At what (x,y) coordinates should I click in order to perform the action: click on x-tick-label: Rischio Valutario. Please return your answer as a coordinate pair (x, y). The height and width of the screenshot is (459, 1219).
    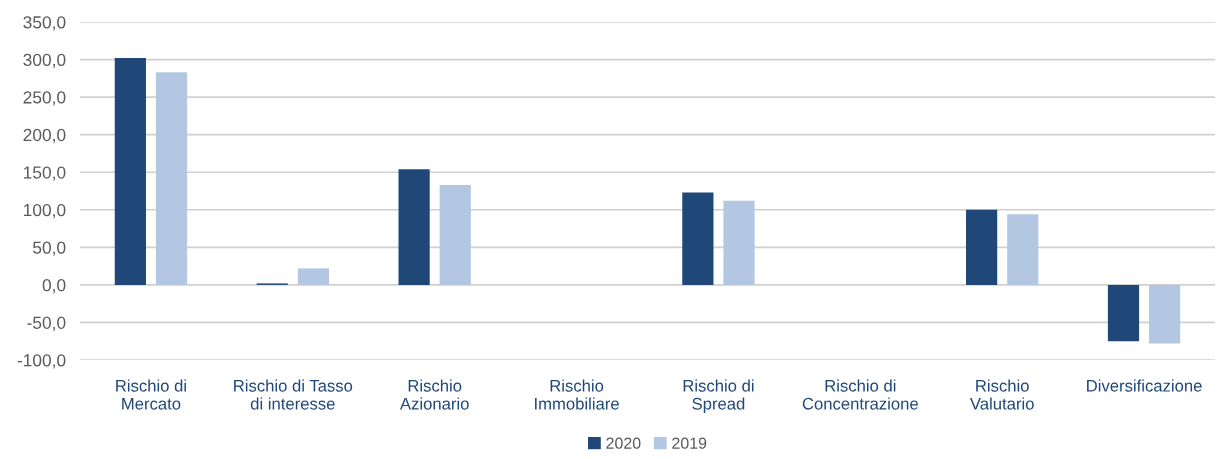
    Looking at the image, I should click on (1001, 394).